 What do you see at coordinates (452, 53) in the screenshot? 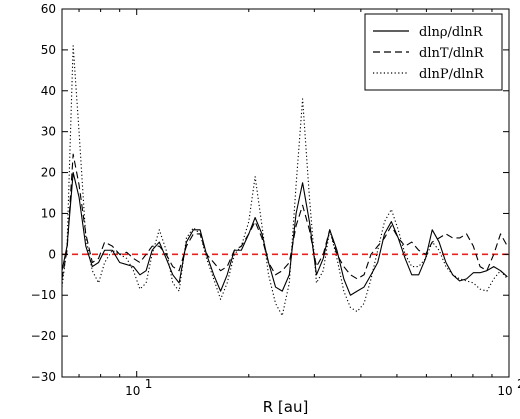
I see `legend-label-2: dlnT/dlnR` at bounding box center [452, 53].